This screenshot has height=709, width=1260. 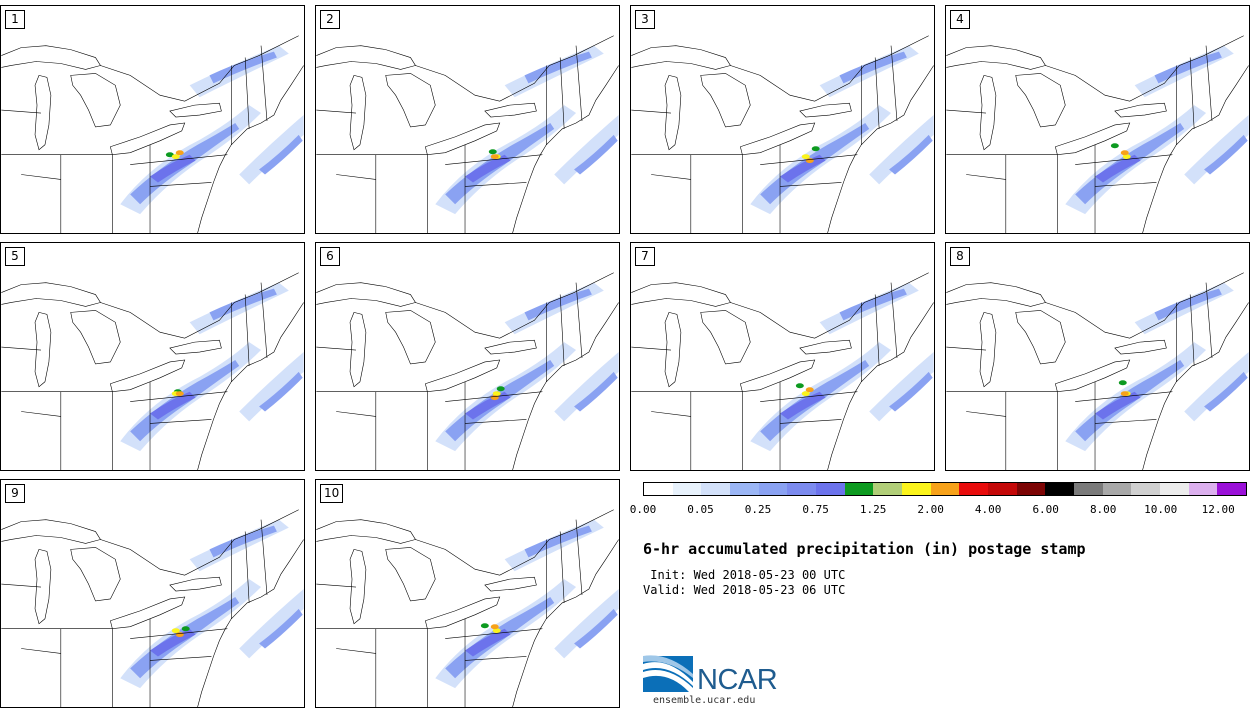 What do you see at coordinates (1218, 509) in the screenshot?
I see `colorbar-tick: 12.00` at bounding box center [1218, 509].